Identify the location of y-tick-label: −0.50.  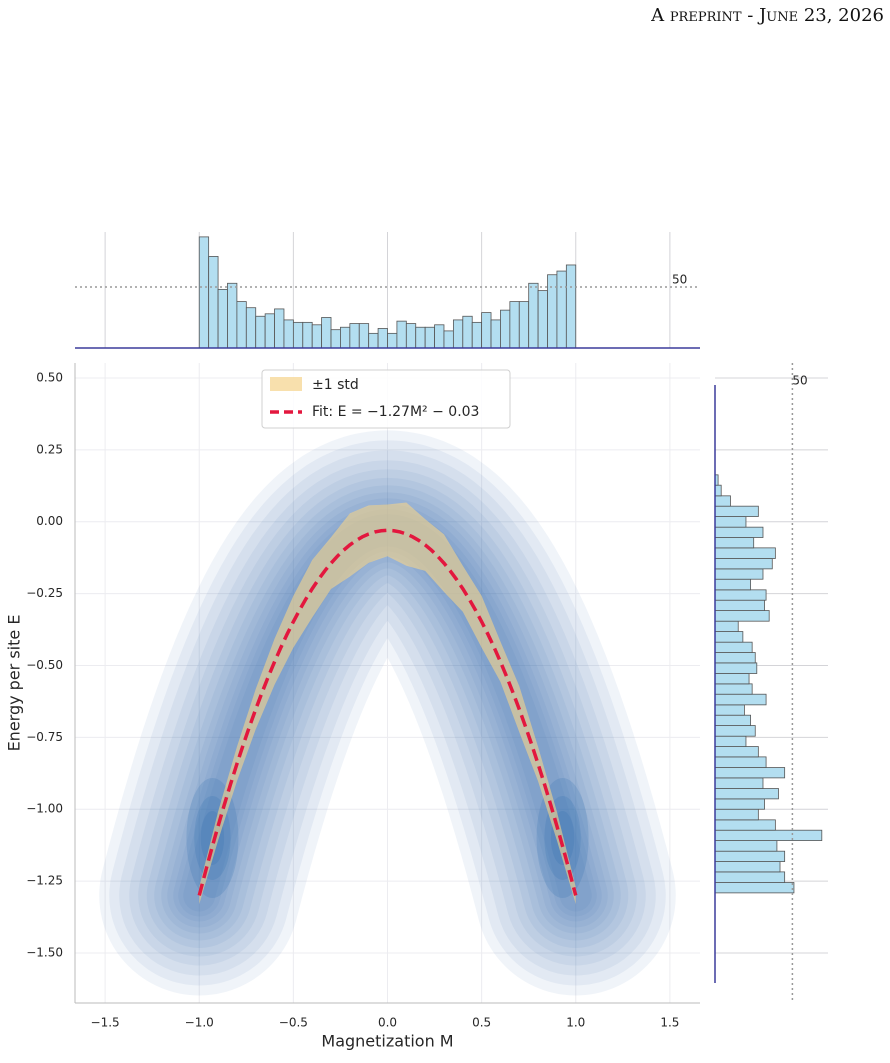
(44, 665).